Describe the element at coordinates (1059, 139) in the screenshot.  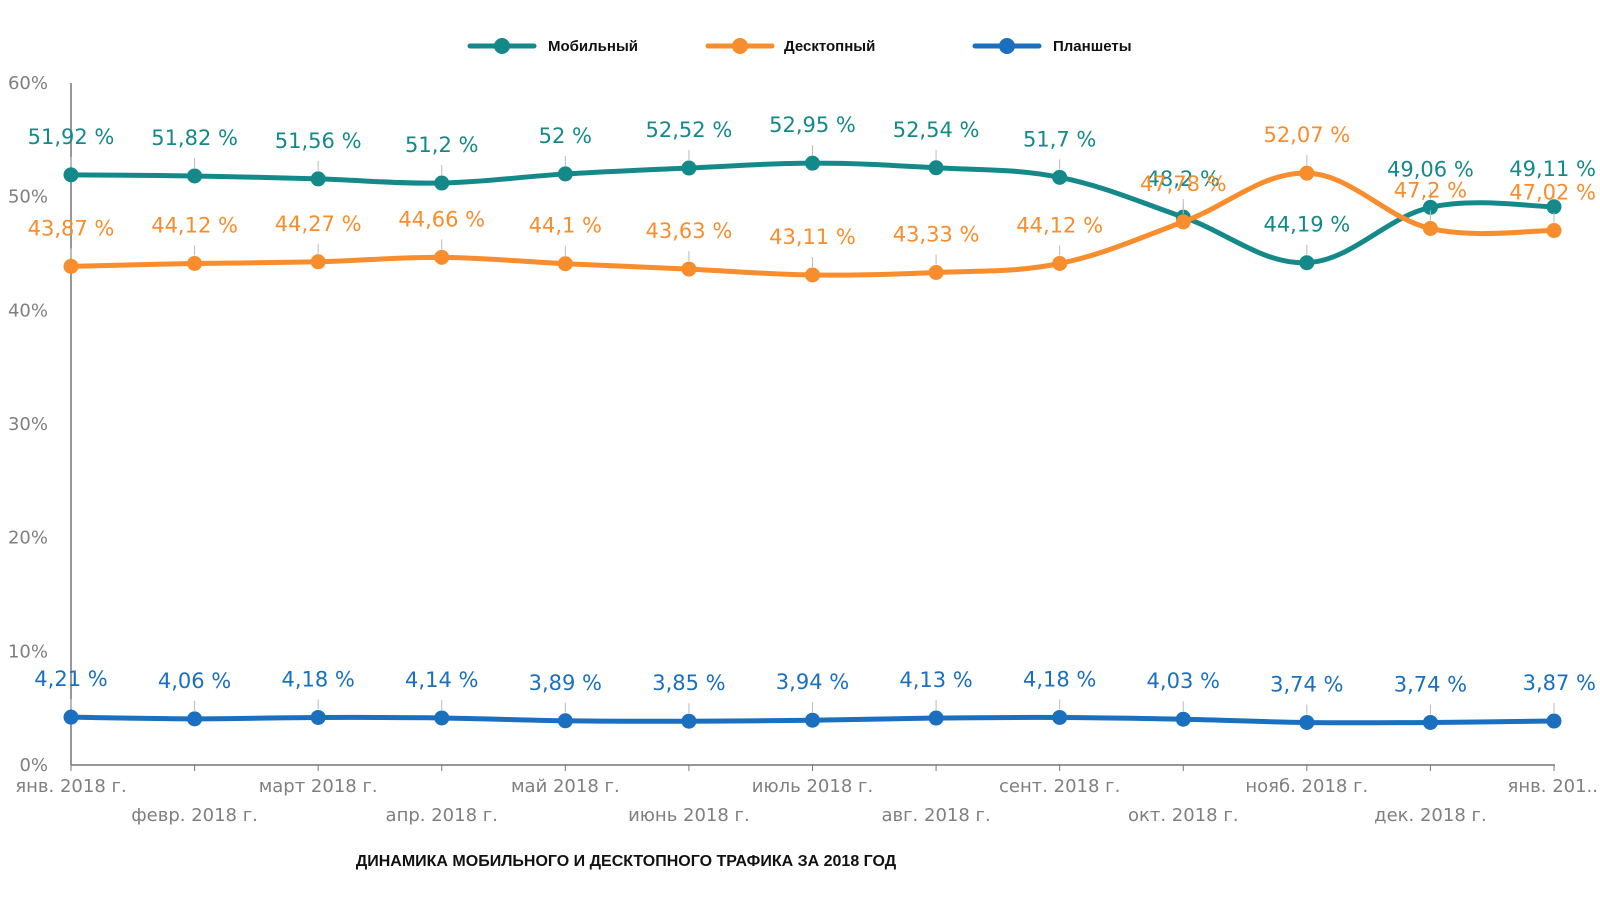
I see `mobile-data-label: 51,7 %` at that location.